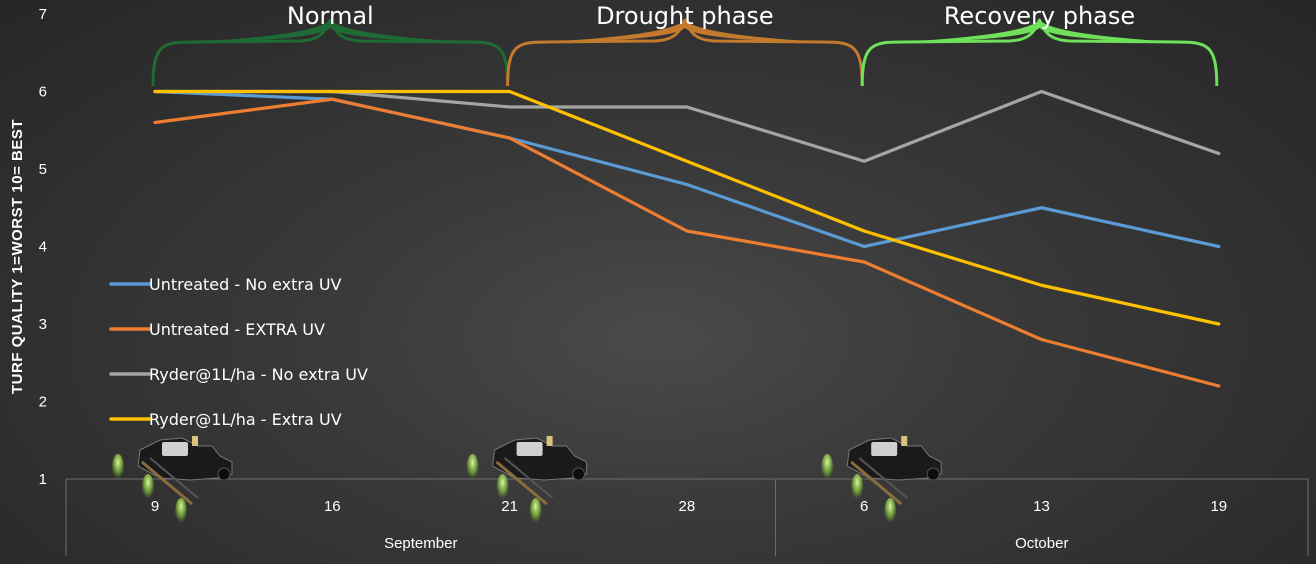 The image size is (1316, 564). What do you see at coordinates (1039, 16) in the screenshot?
I see `phase-label: Recovery phase` at bounding box center [1039, 16].